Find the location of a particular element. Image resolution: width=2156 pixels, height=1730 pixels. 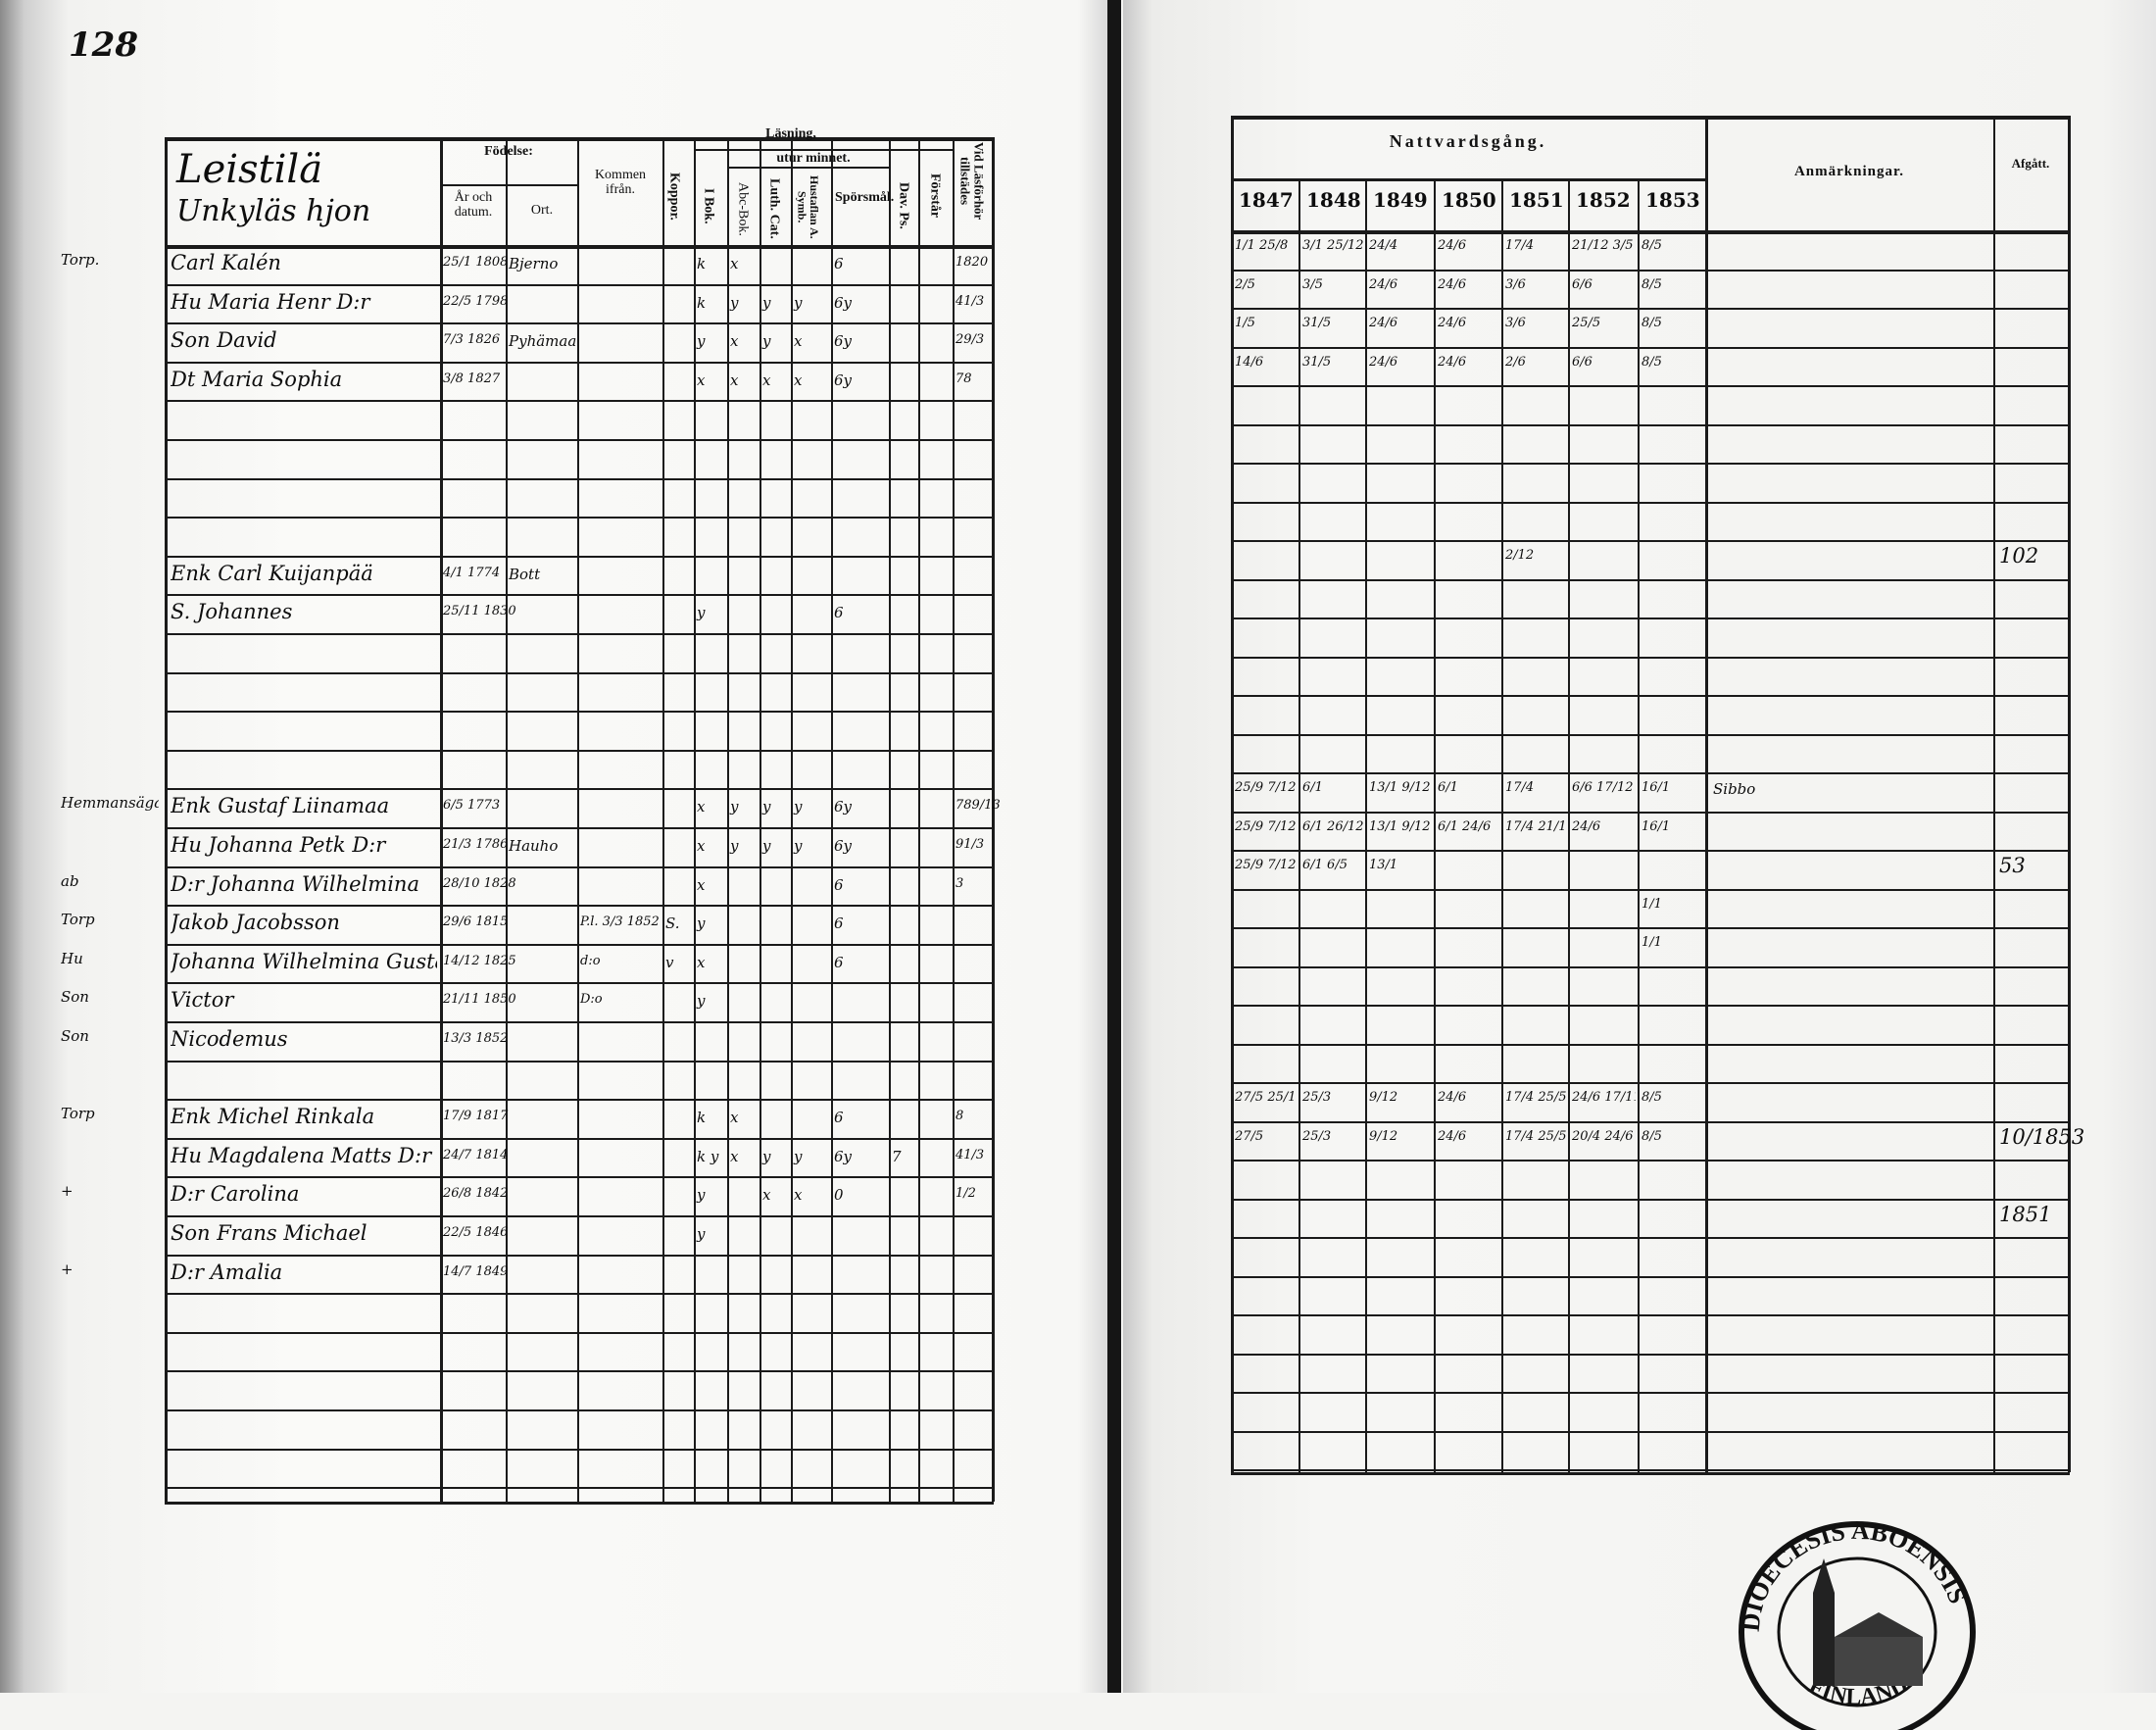

communion-date: 9/12 is located at coordinates (1383, 1136).